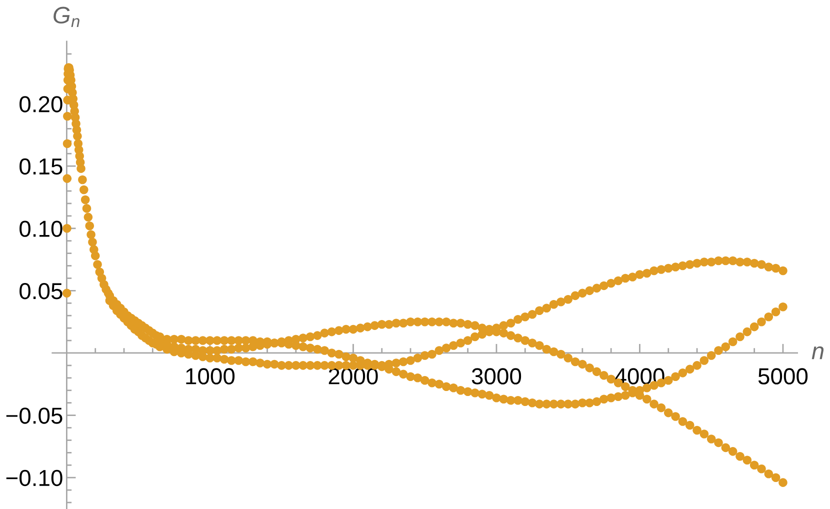 The image size is (830, 509). Describe the element at coordinates (210, 376) in the screenshot. I see `x-tick-label: 1000` at that location.